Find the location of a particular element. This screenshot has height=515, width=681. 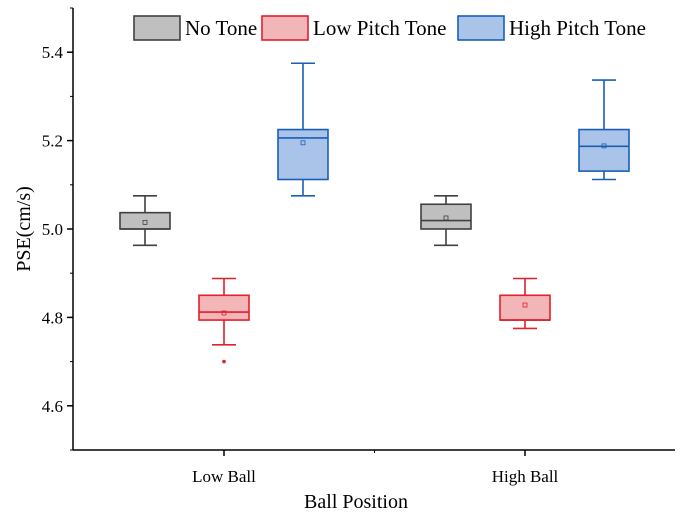

y-ticks-layer: 4.6 4.8 5.0 5.2 5.4 is located at coordinates (57, 229).